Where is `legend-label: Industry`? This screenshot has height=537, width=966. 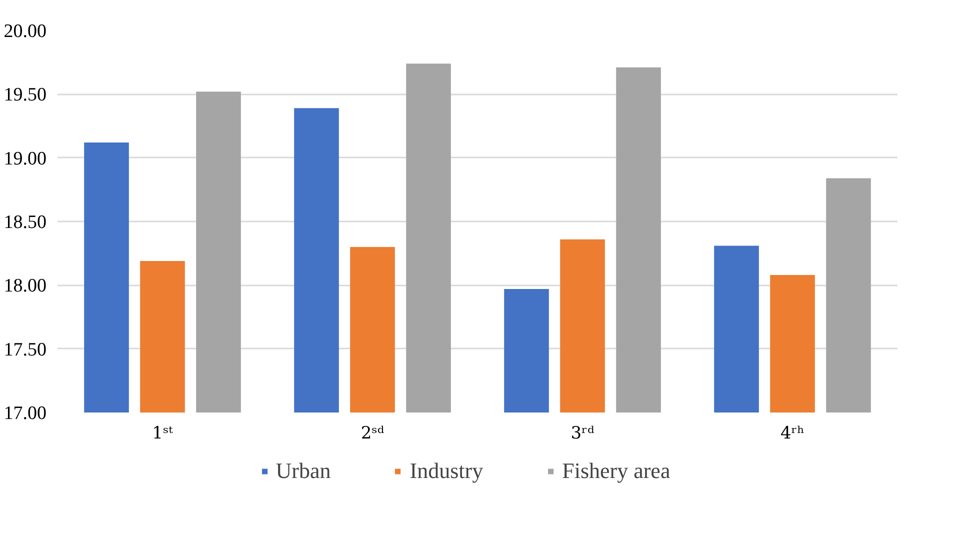 legend-label: Industry is located at coordinates (447, 471).